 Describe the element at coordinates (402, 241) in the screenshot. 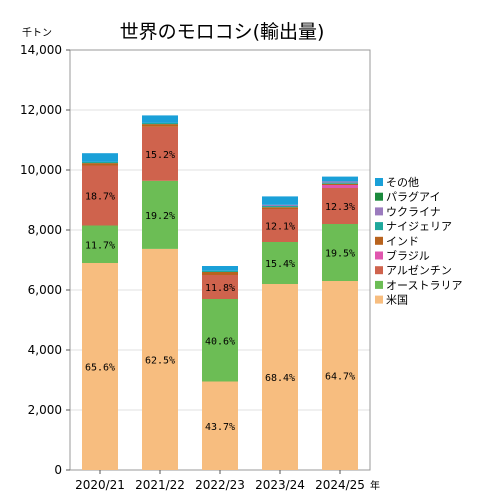

I see `legend-label: インド` at that location.